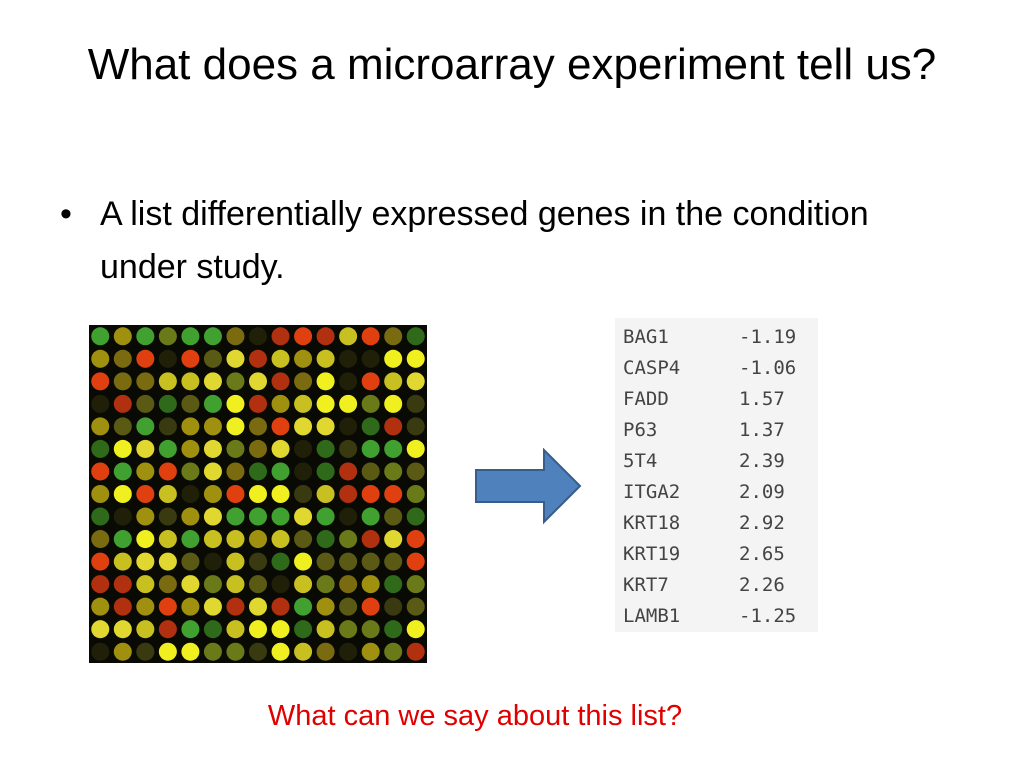 This screenshot has height=768, width=1024. Describe the element at coordinates (646, 399) in the screenshot. I see `gene-name: FADD` at that location.